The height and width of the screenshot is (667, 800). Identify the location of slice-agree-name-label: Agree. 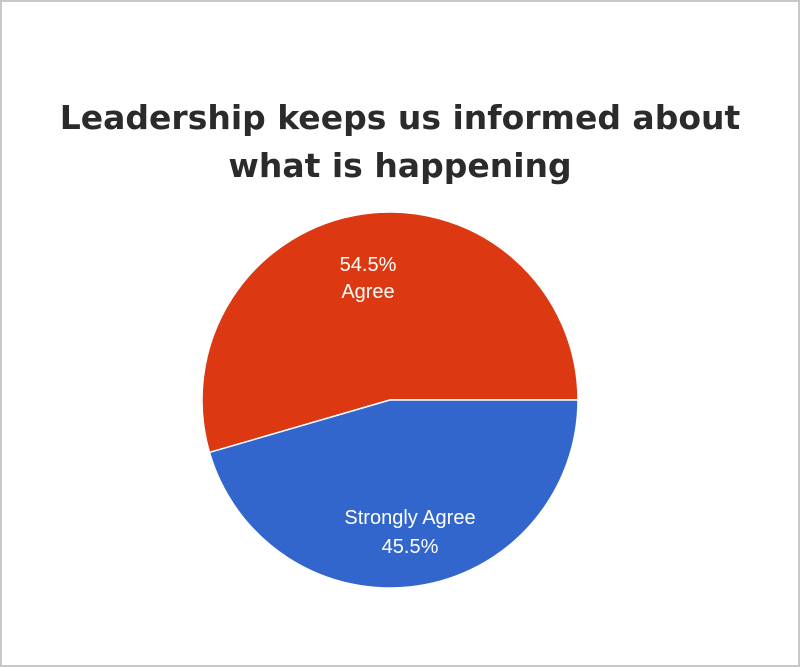
(367, 292).